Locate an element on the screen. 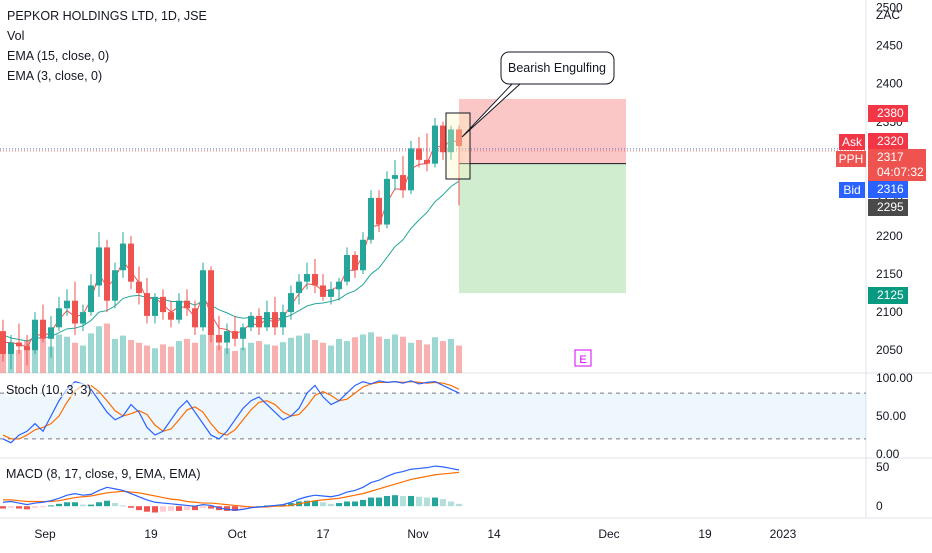  callout-box is located at coordinates (557, 68).